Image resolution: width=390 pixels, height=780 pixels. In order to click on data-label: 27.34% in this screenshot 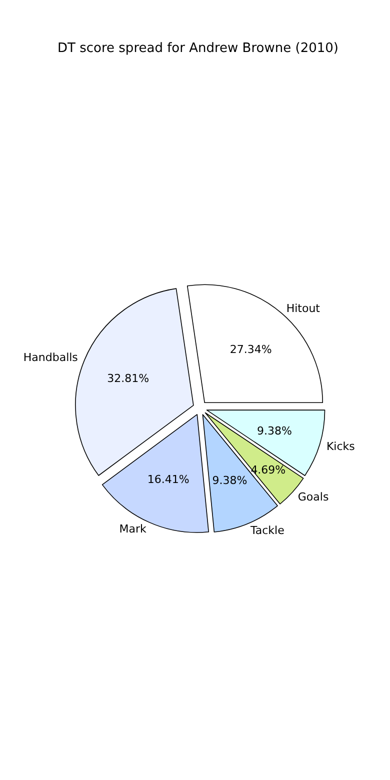, I will do `click(251, 349)`.